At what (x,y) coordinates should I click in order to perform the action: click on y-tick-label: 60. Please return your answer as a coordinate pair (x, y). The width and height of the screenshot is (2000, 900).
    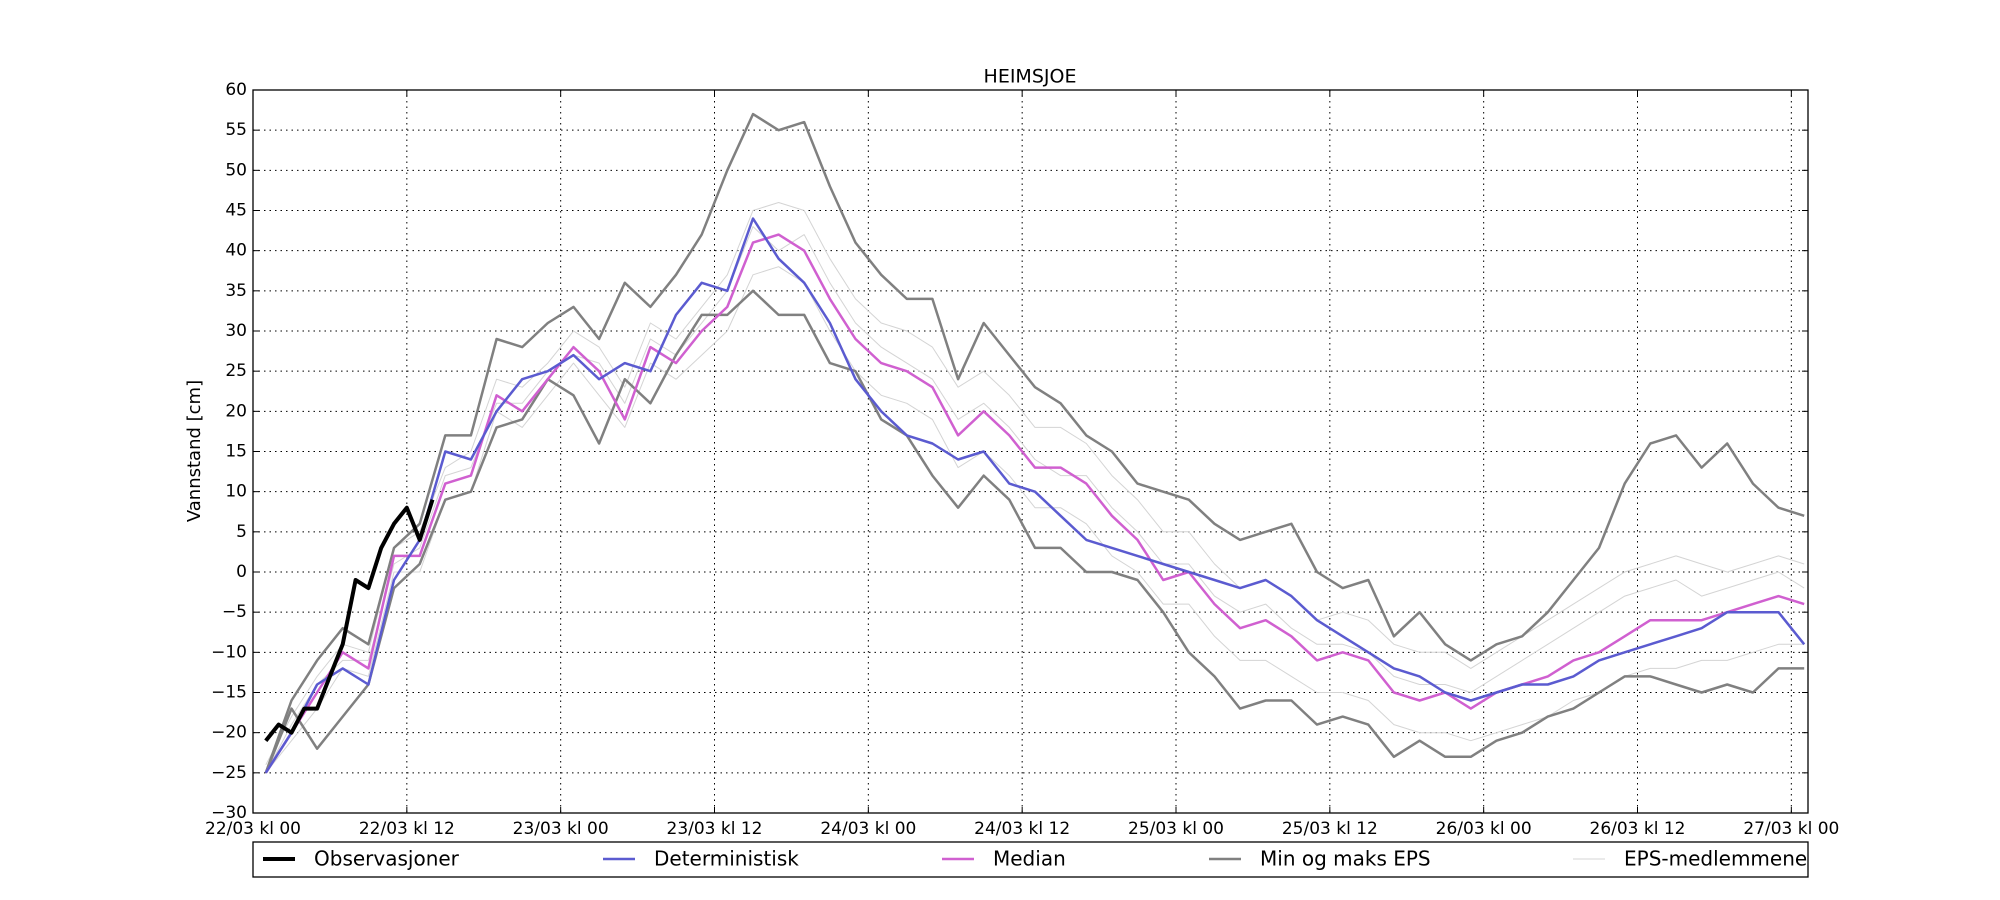
    Looking at the image, I should click on (236, 90).